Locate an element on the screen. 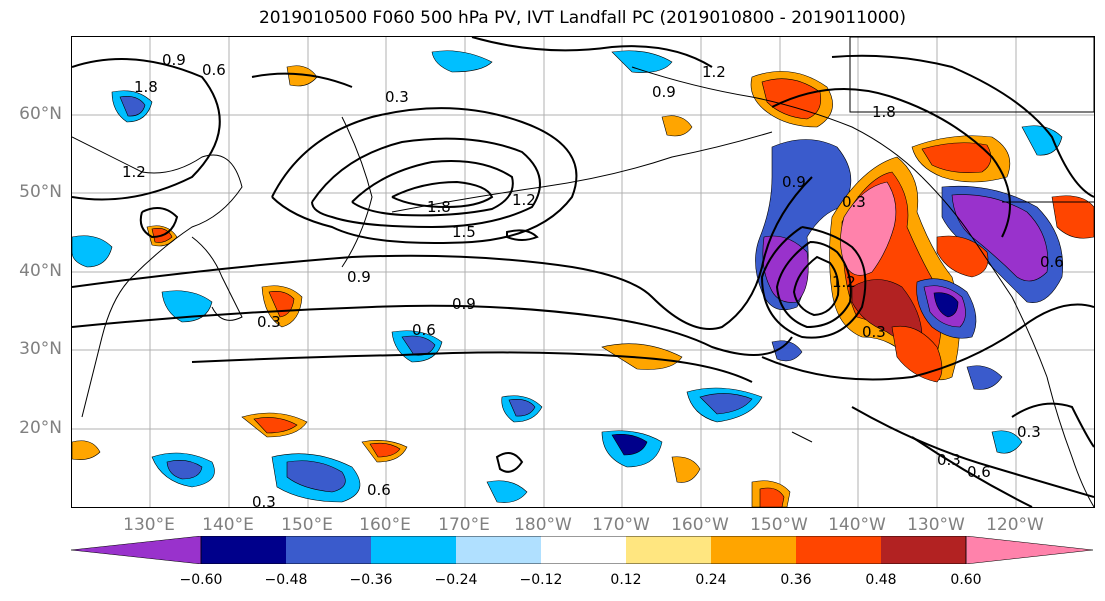 Image resolution: width=1105 pixels, height=601 pixels. neg-anomaly-west-4-core is located at coordinates (316, 476).